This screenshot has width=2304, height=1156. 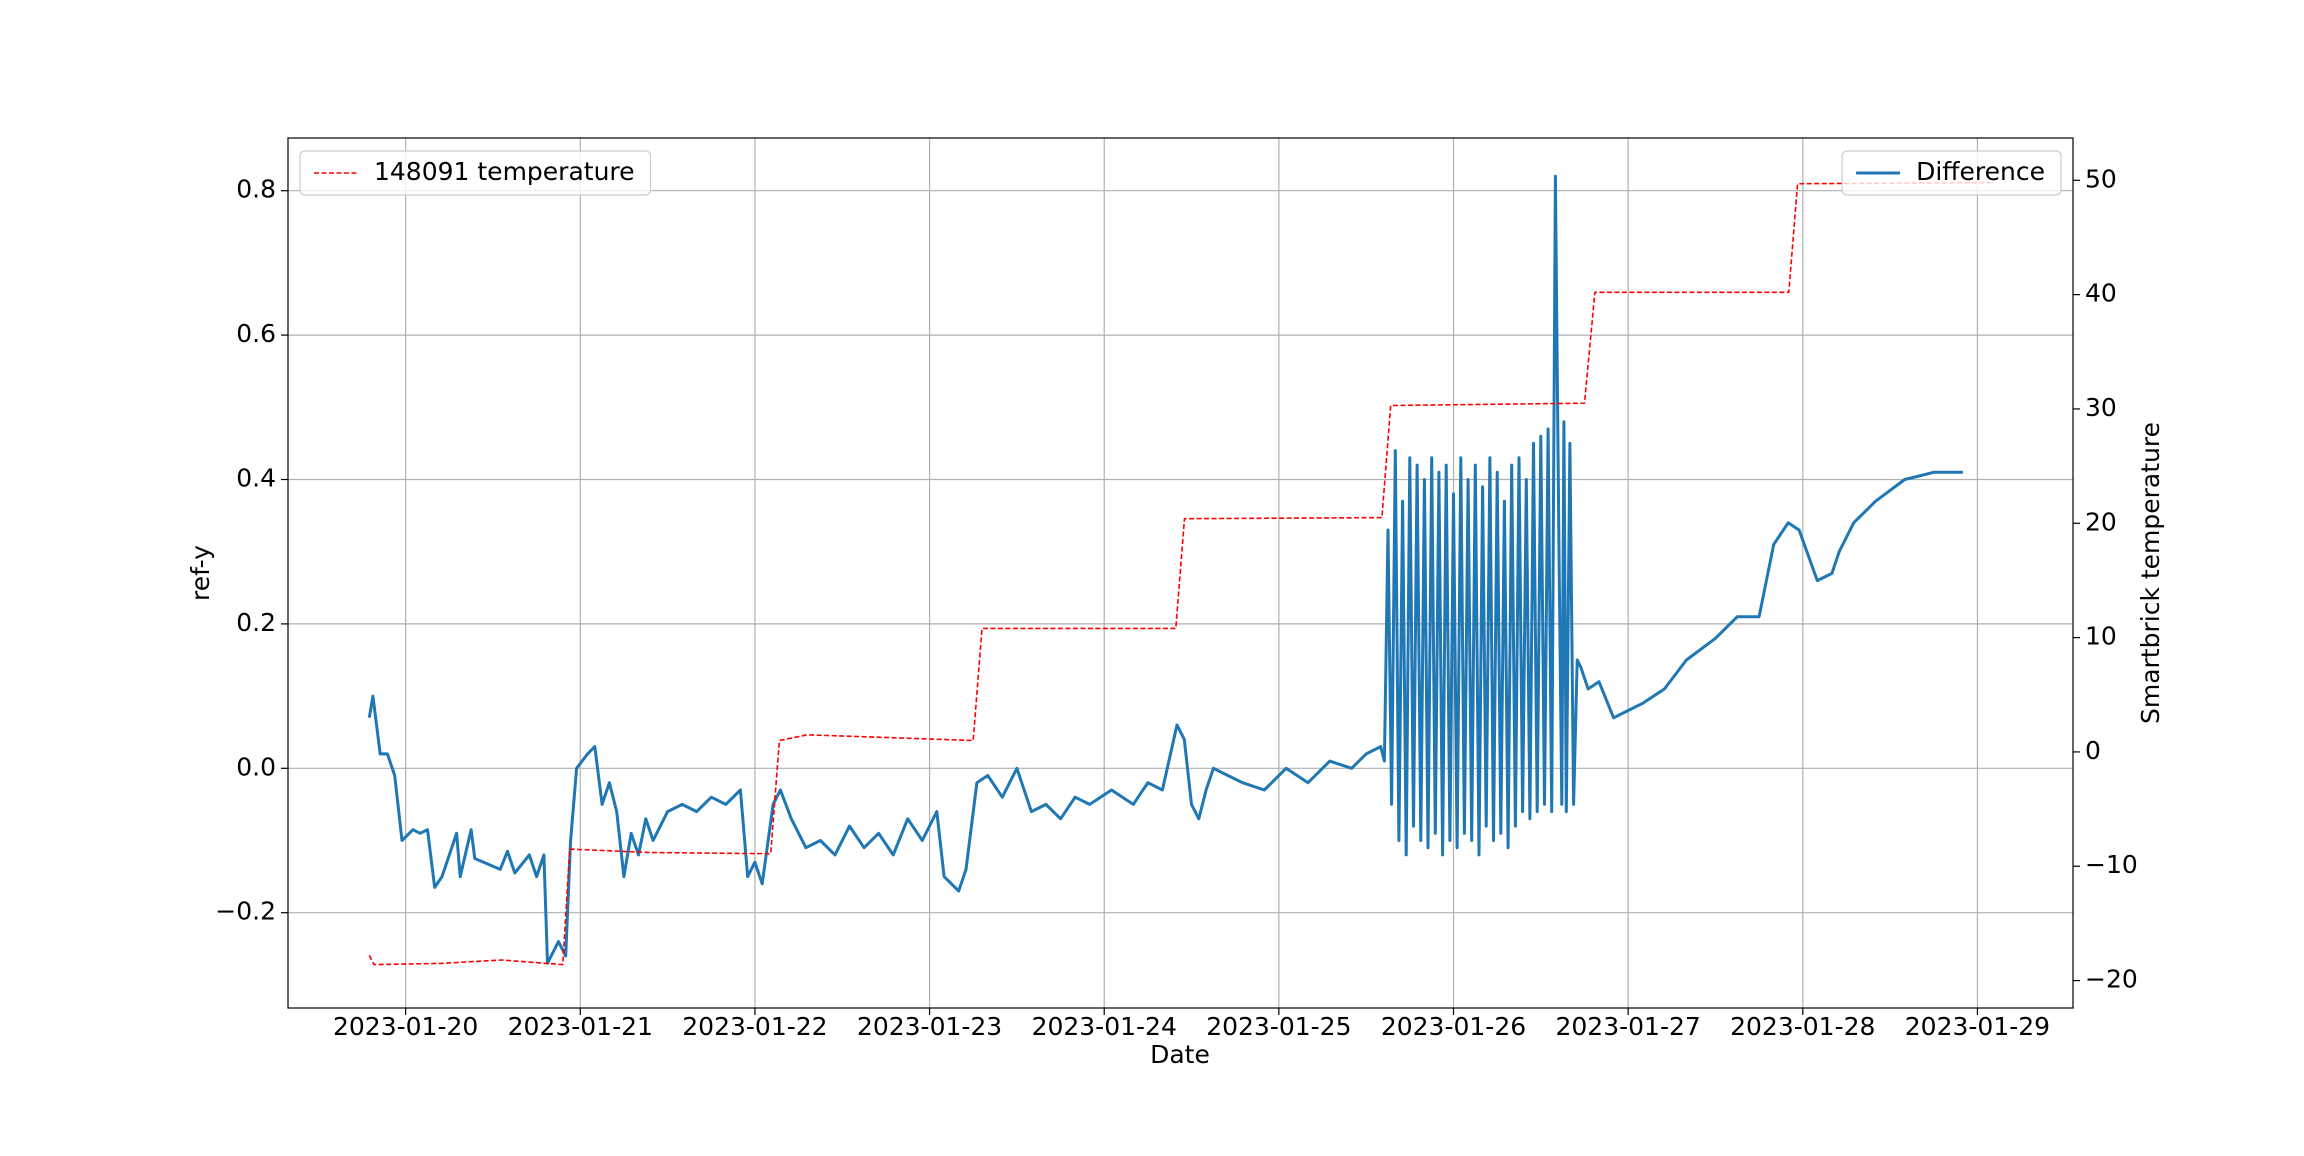 I want to click on x-tick-label: 2023-01-24, so click(x=1104, y=1026).